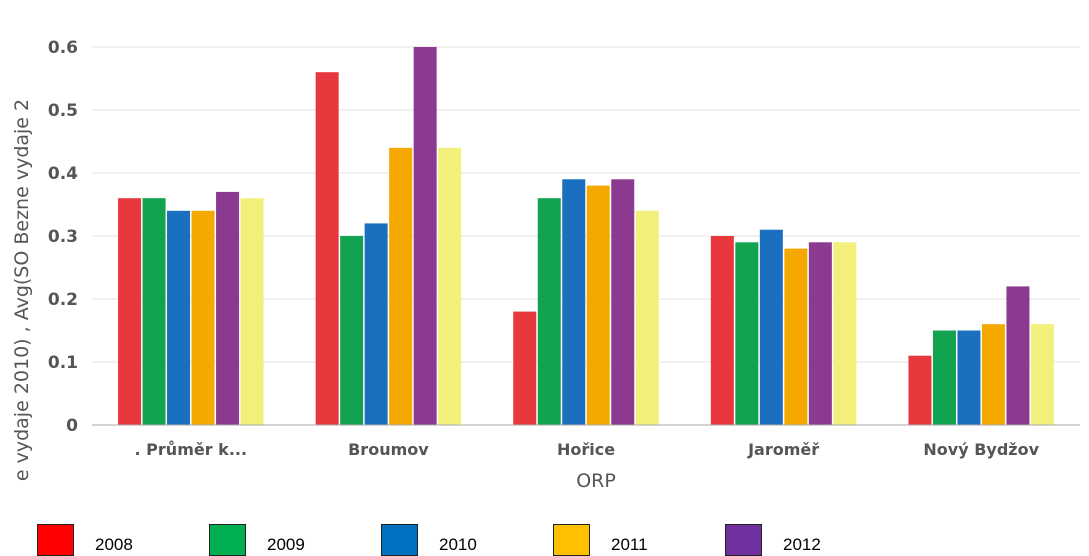  What do you see at coordinates (63, 111) in the screenshot?
I see `y-tick-label: 0.5` at bounding box center [63, 111].